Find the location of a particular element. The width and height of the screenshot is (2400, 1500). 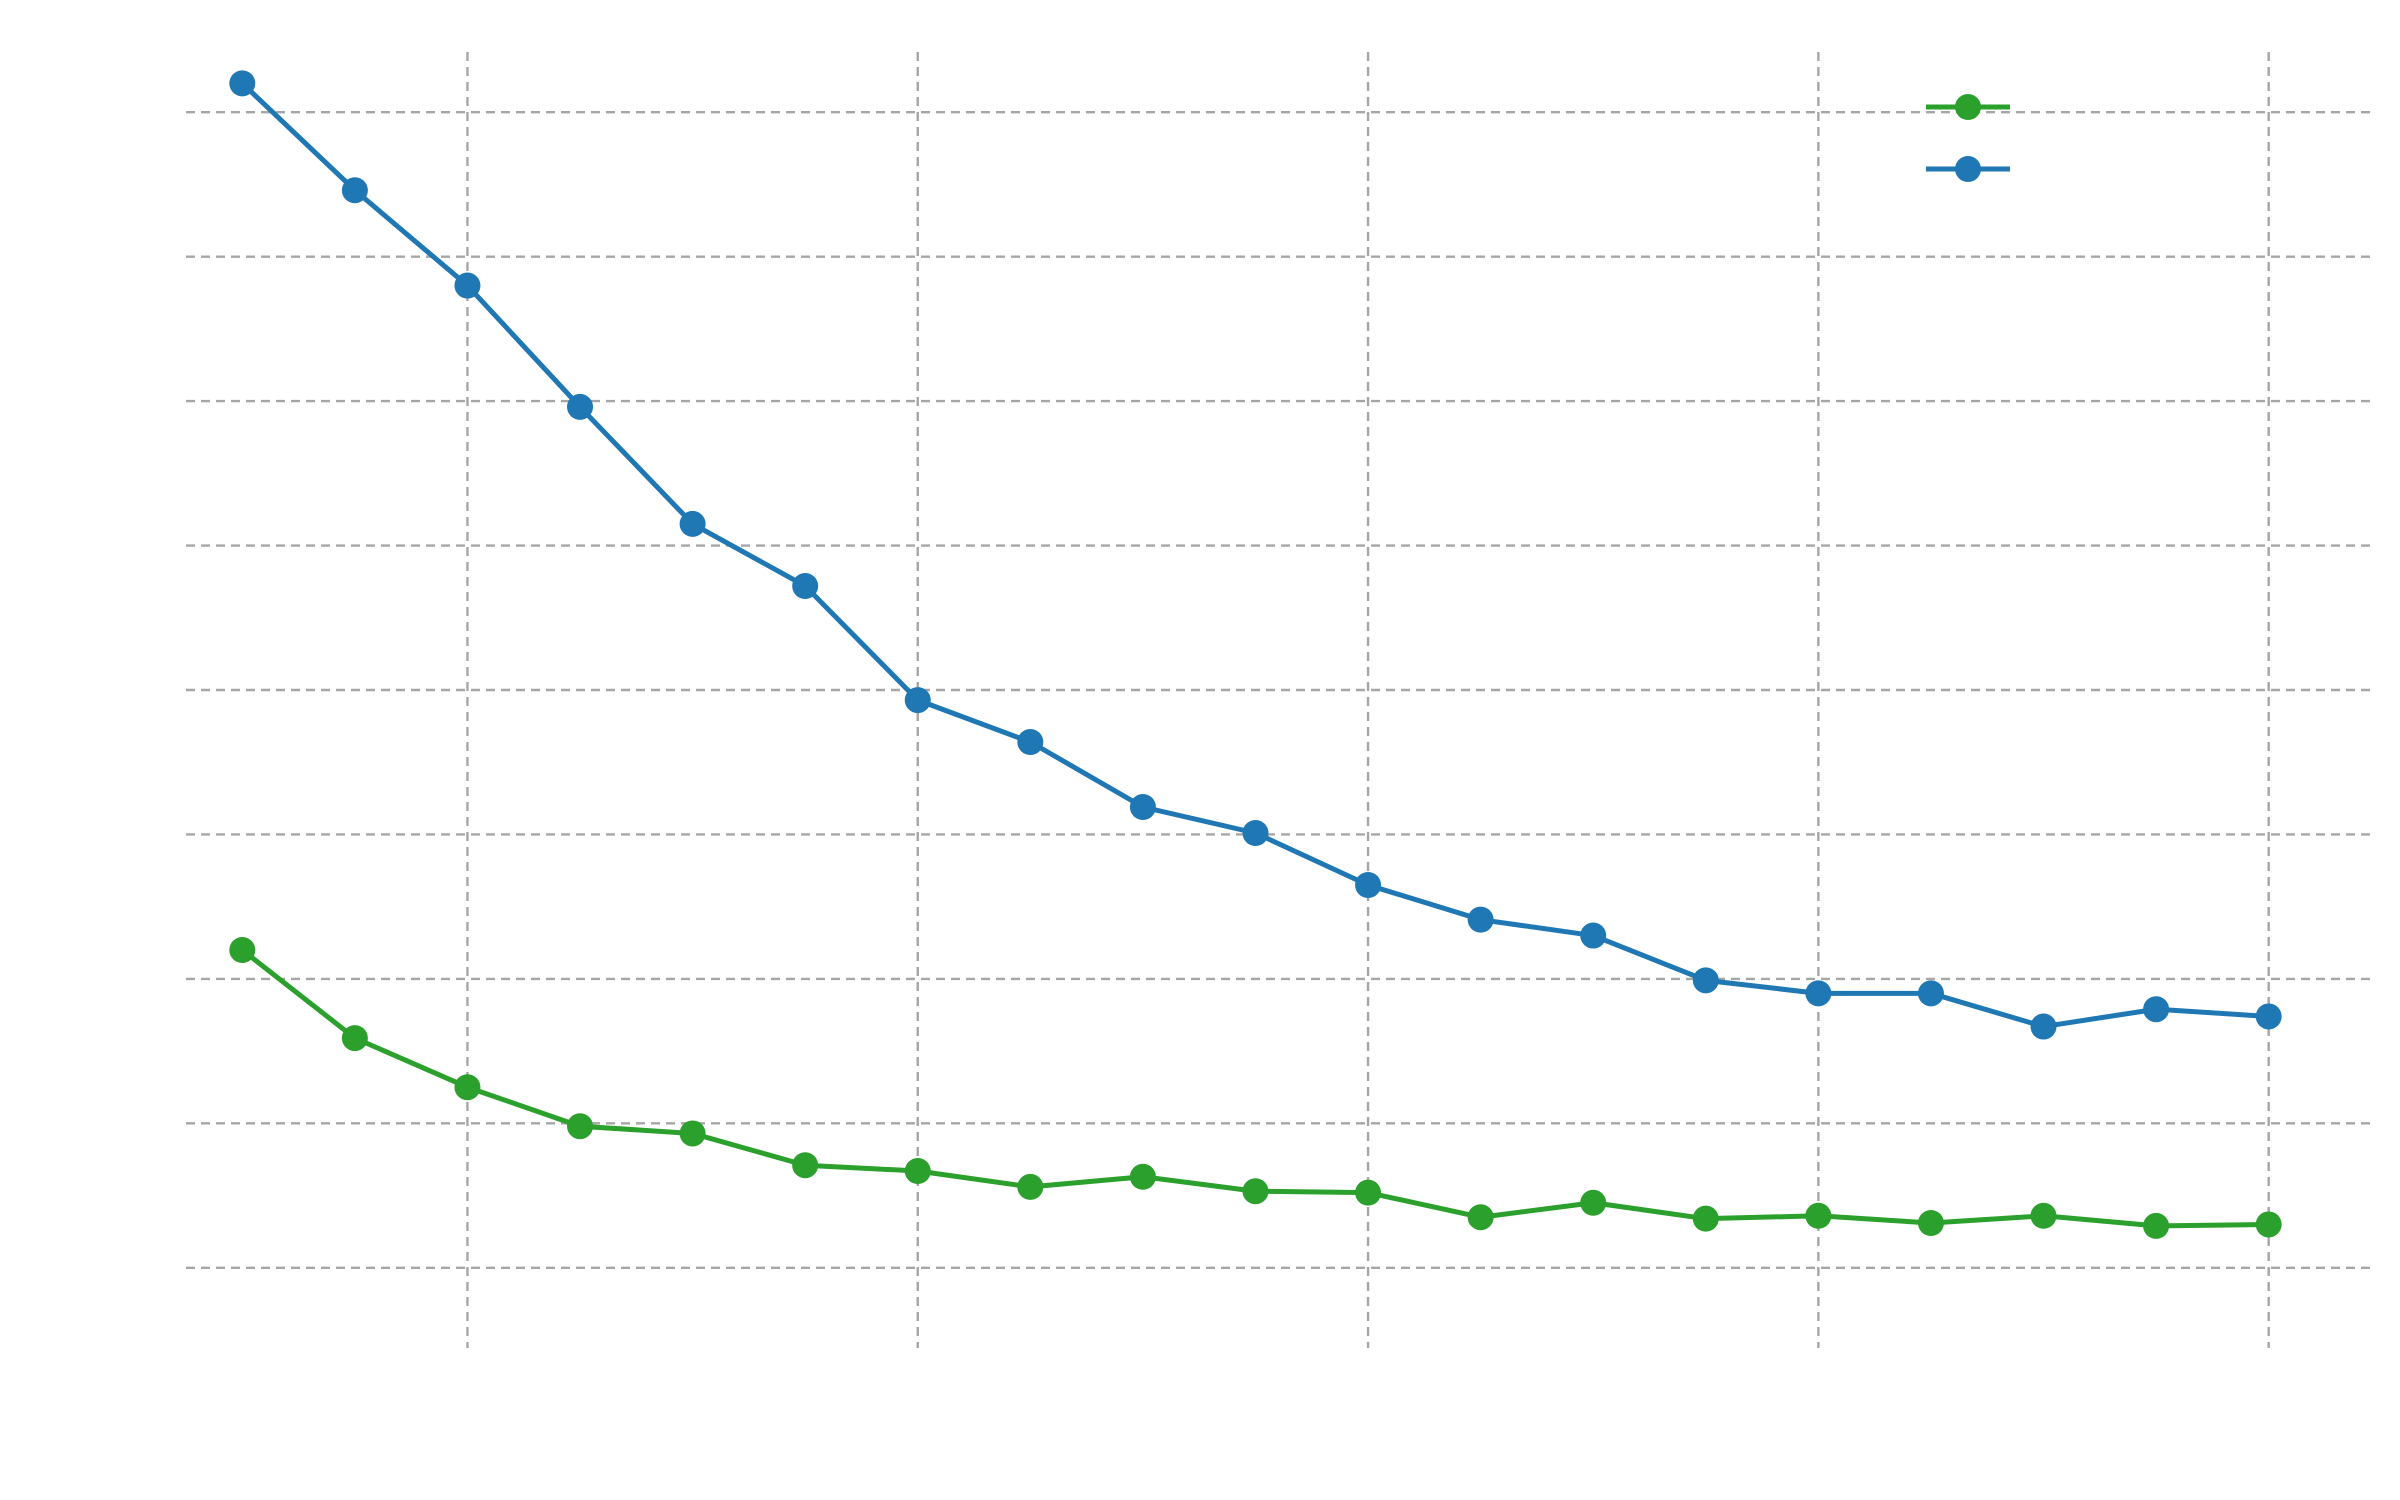

y-tick-label: 50 is located at coordinates (151, 546).